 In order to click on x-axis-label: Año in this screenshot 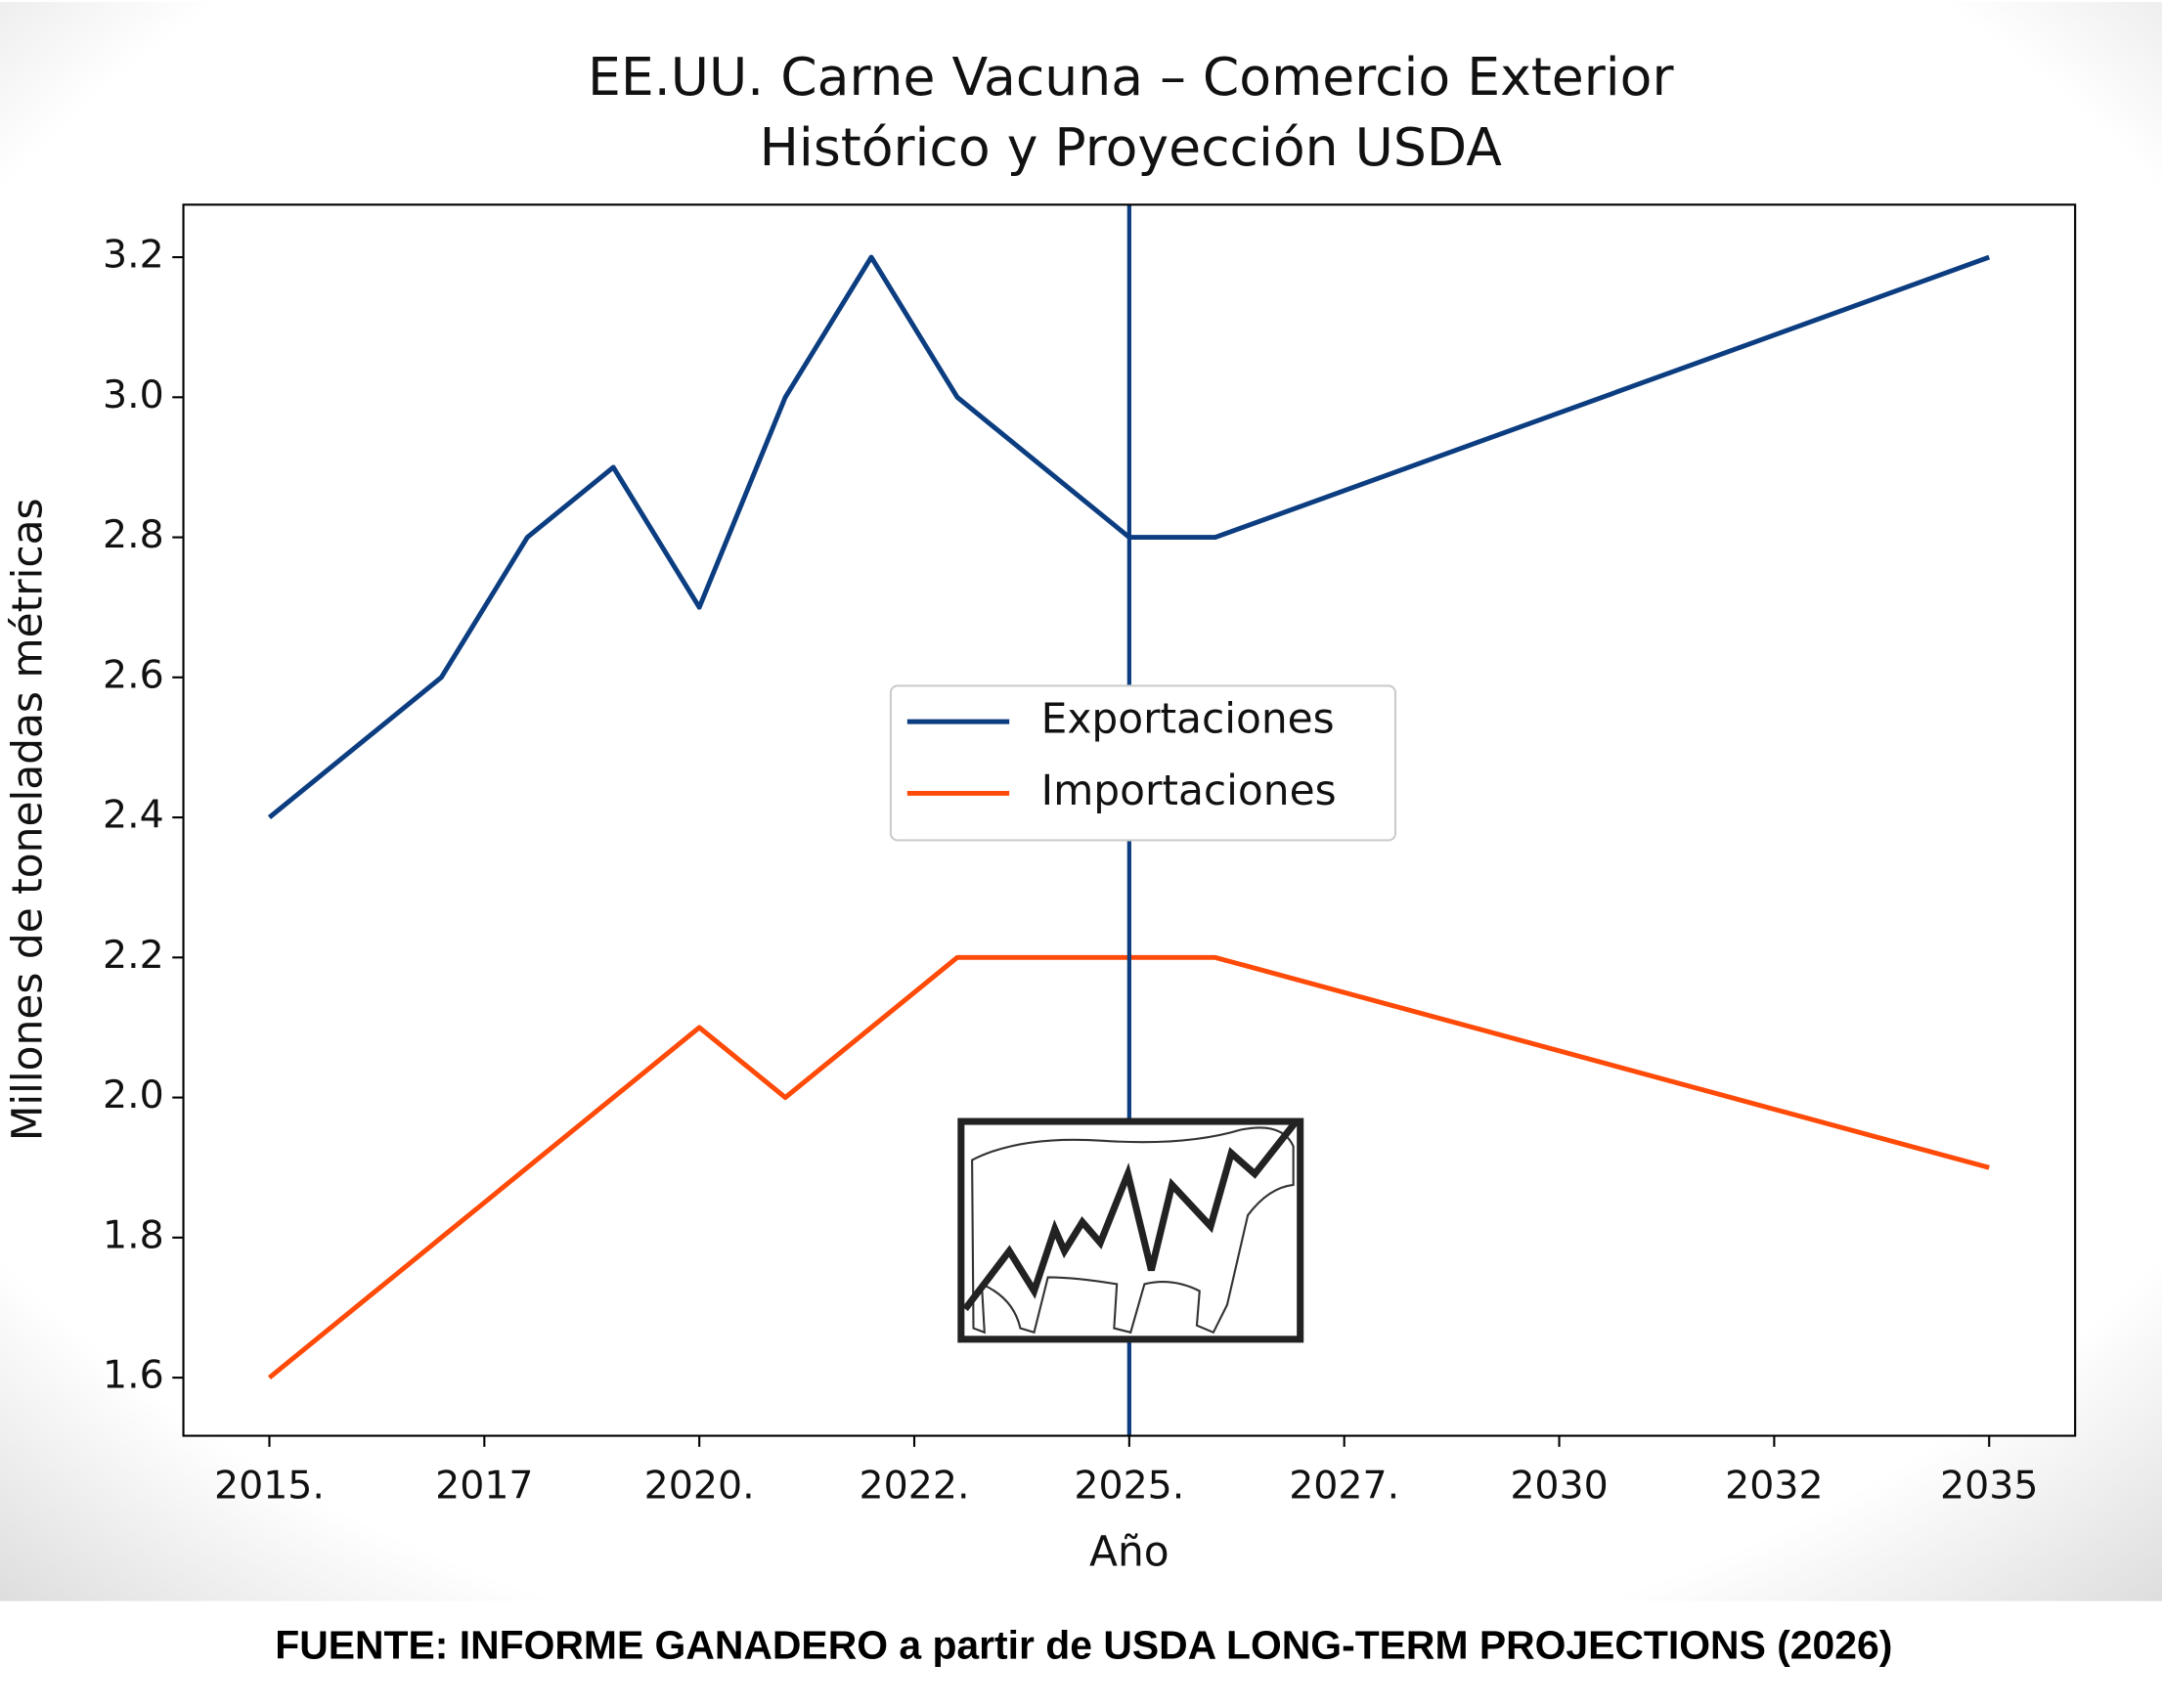, I will do `click(1129, 1551)`.